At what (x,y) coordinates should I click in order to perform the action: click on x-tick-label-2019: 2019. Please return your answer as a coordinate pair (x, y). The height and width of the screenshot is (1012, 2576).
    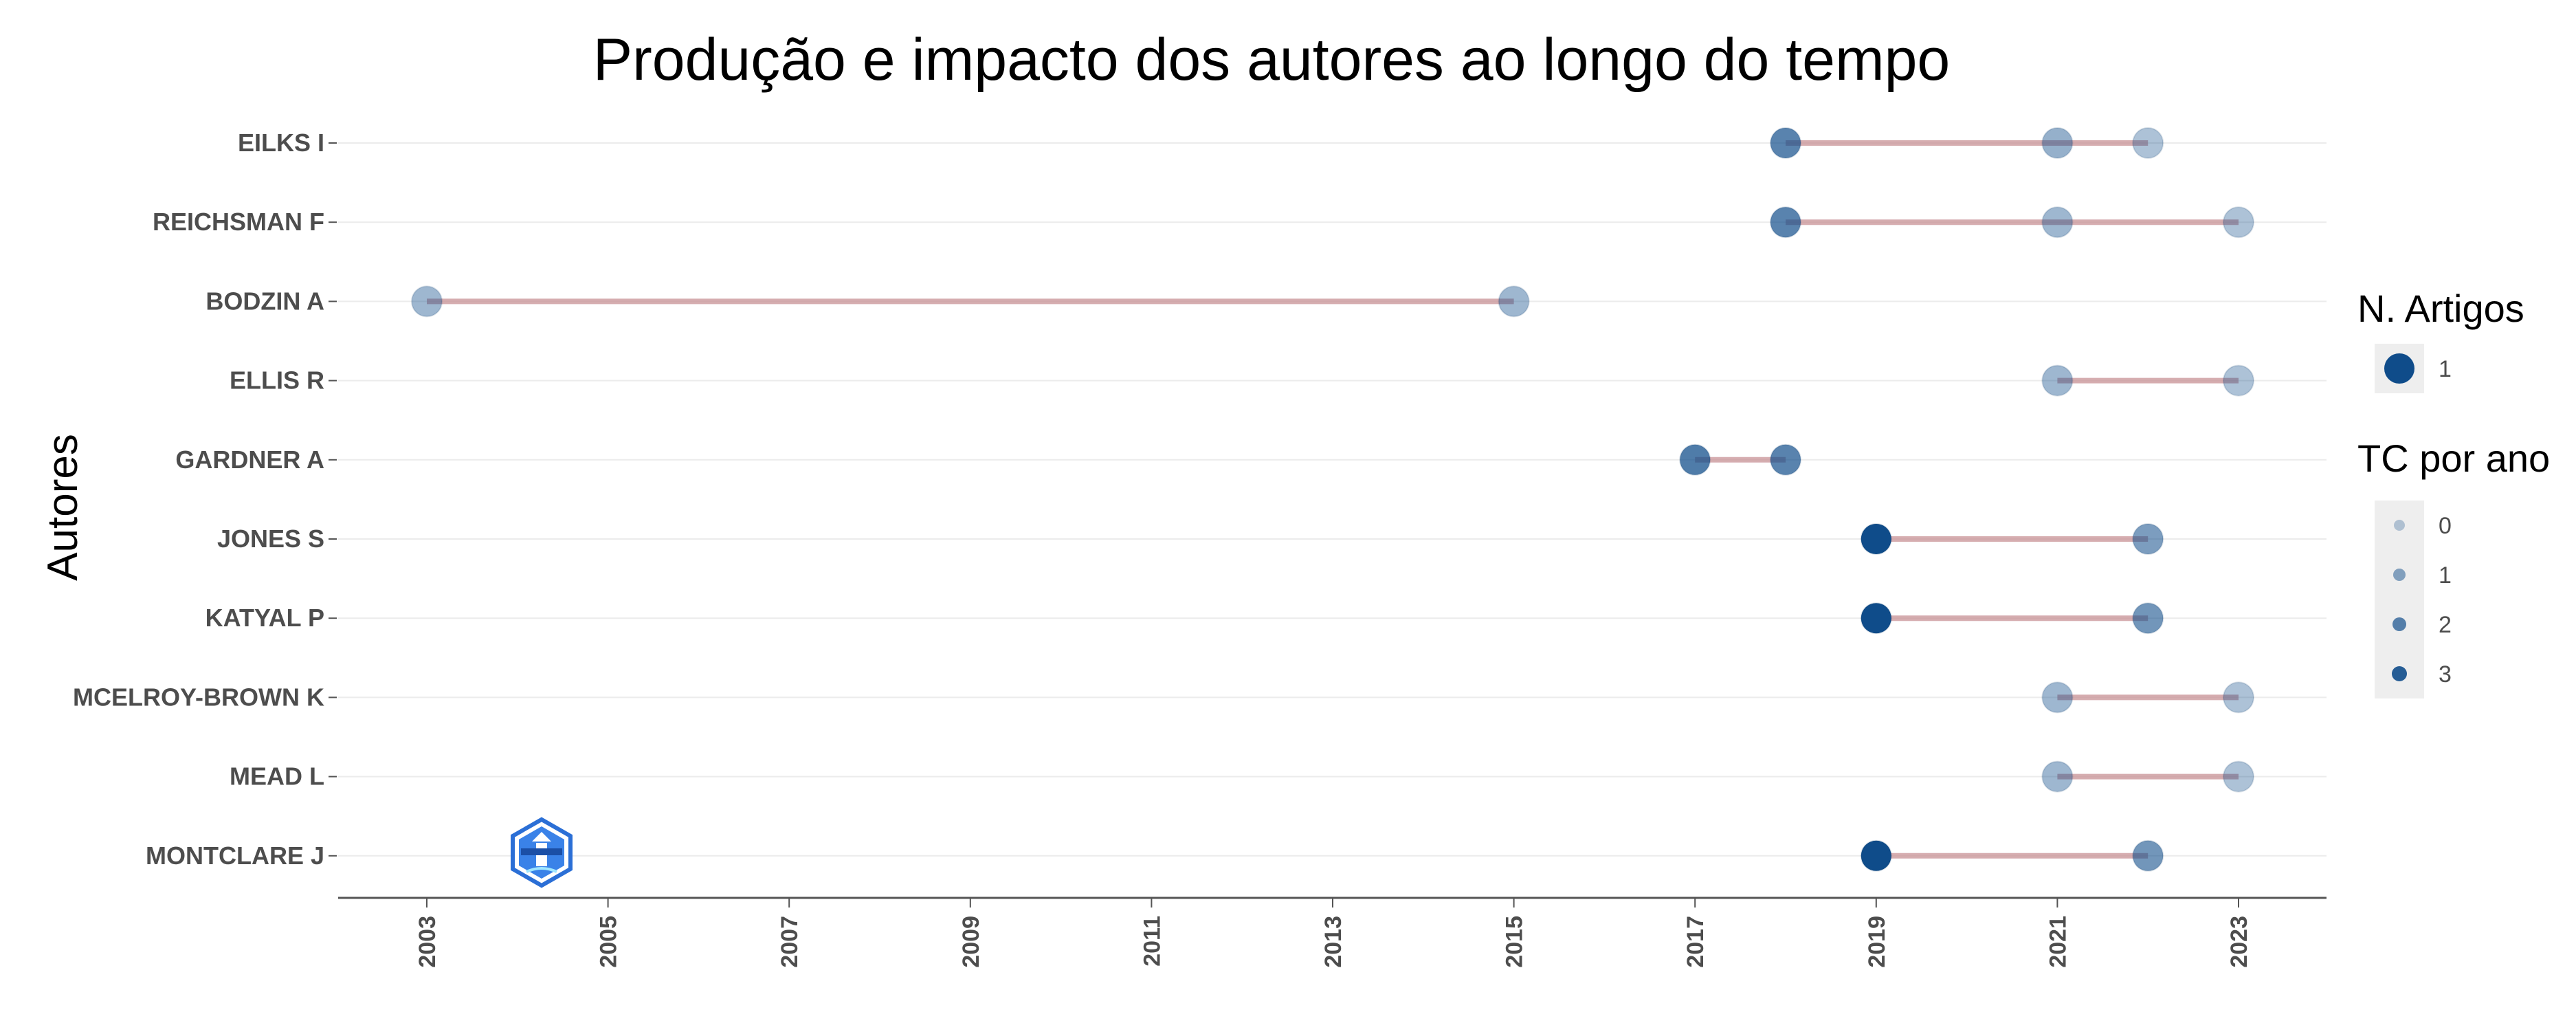
    Looking at the image, I should click on (1877, 942).